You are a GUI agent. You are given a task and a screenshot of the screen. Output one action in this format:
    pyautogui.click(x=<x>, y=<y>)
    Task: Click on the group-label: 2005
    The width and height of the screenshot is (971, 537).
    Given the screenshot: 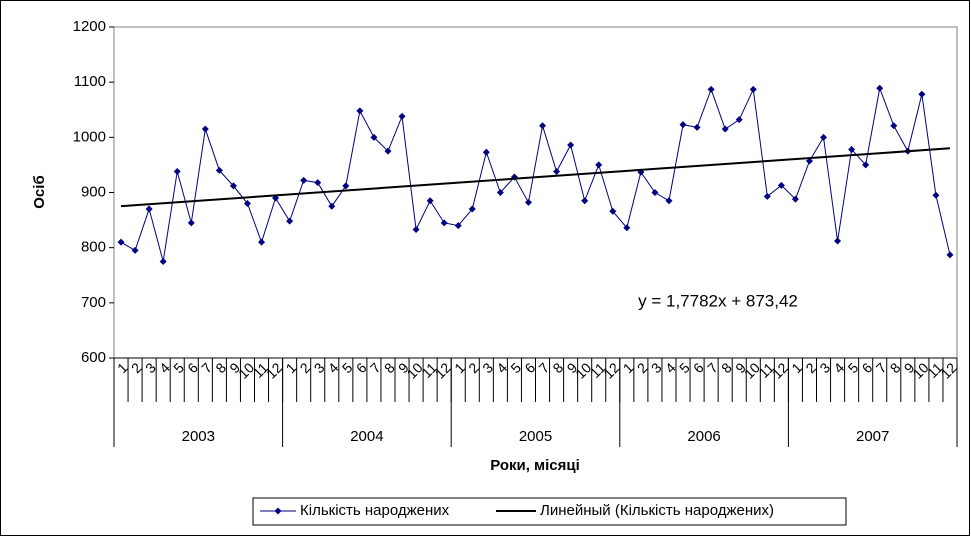 What is the action you would take?
    pyautogui.click(x=535, y=436)
    